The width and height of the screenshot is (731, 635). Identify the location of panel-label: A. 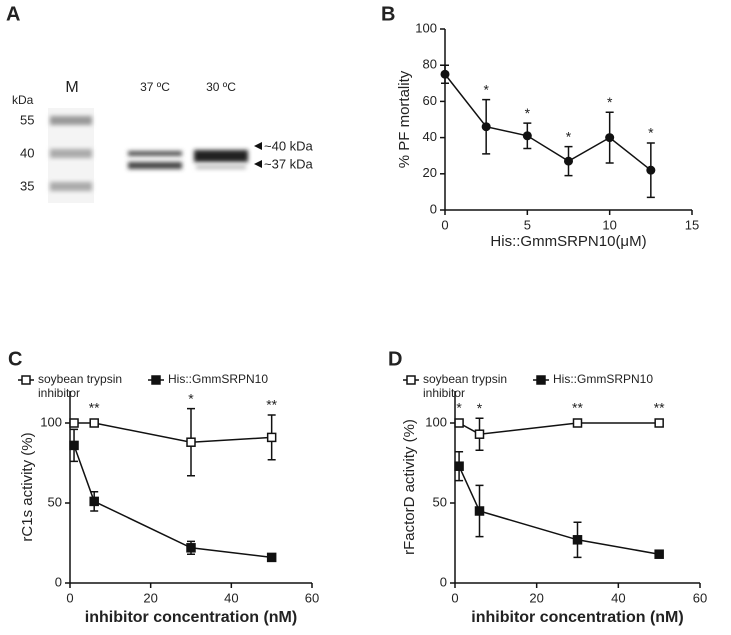
(13, 14).